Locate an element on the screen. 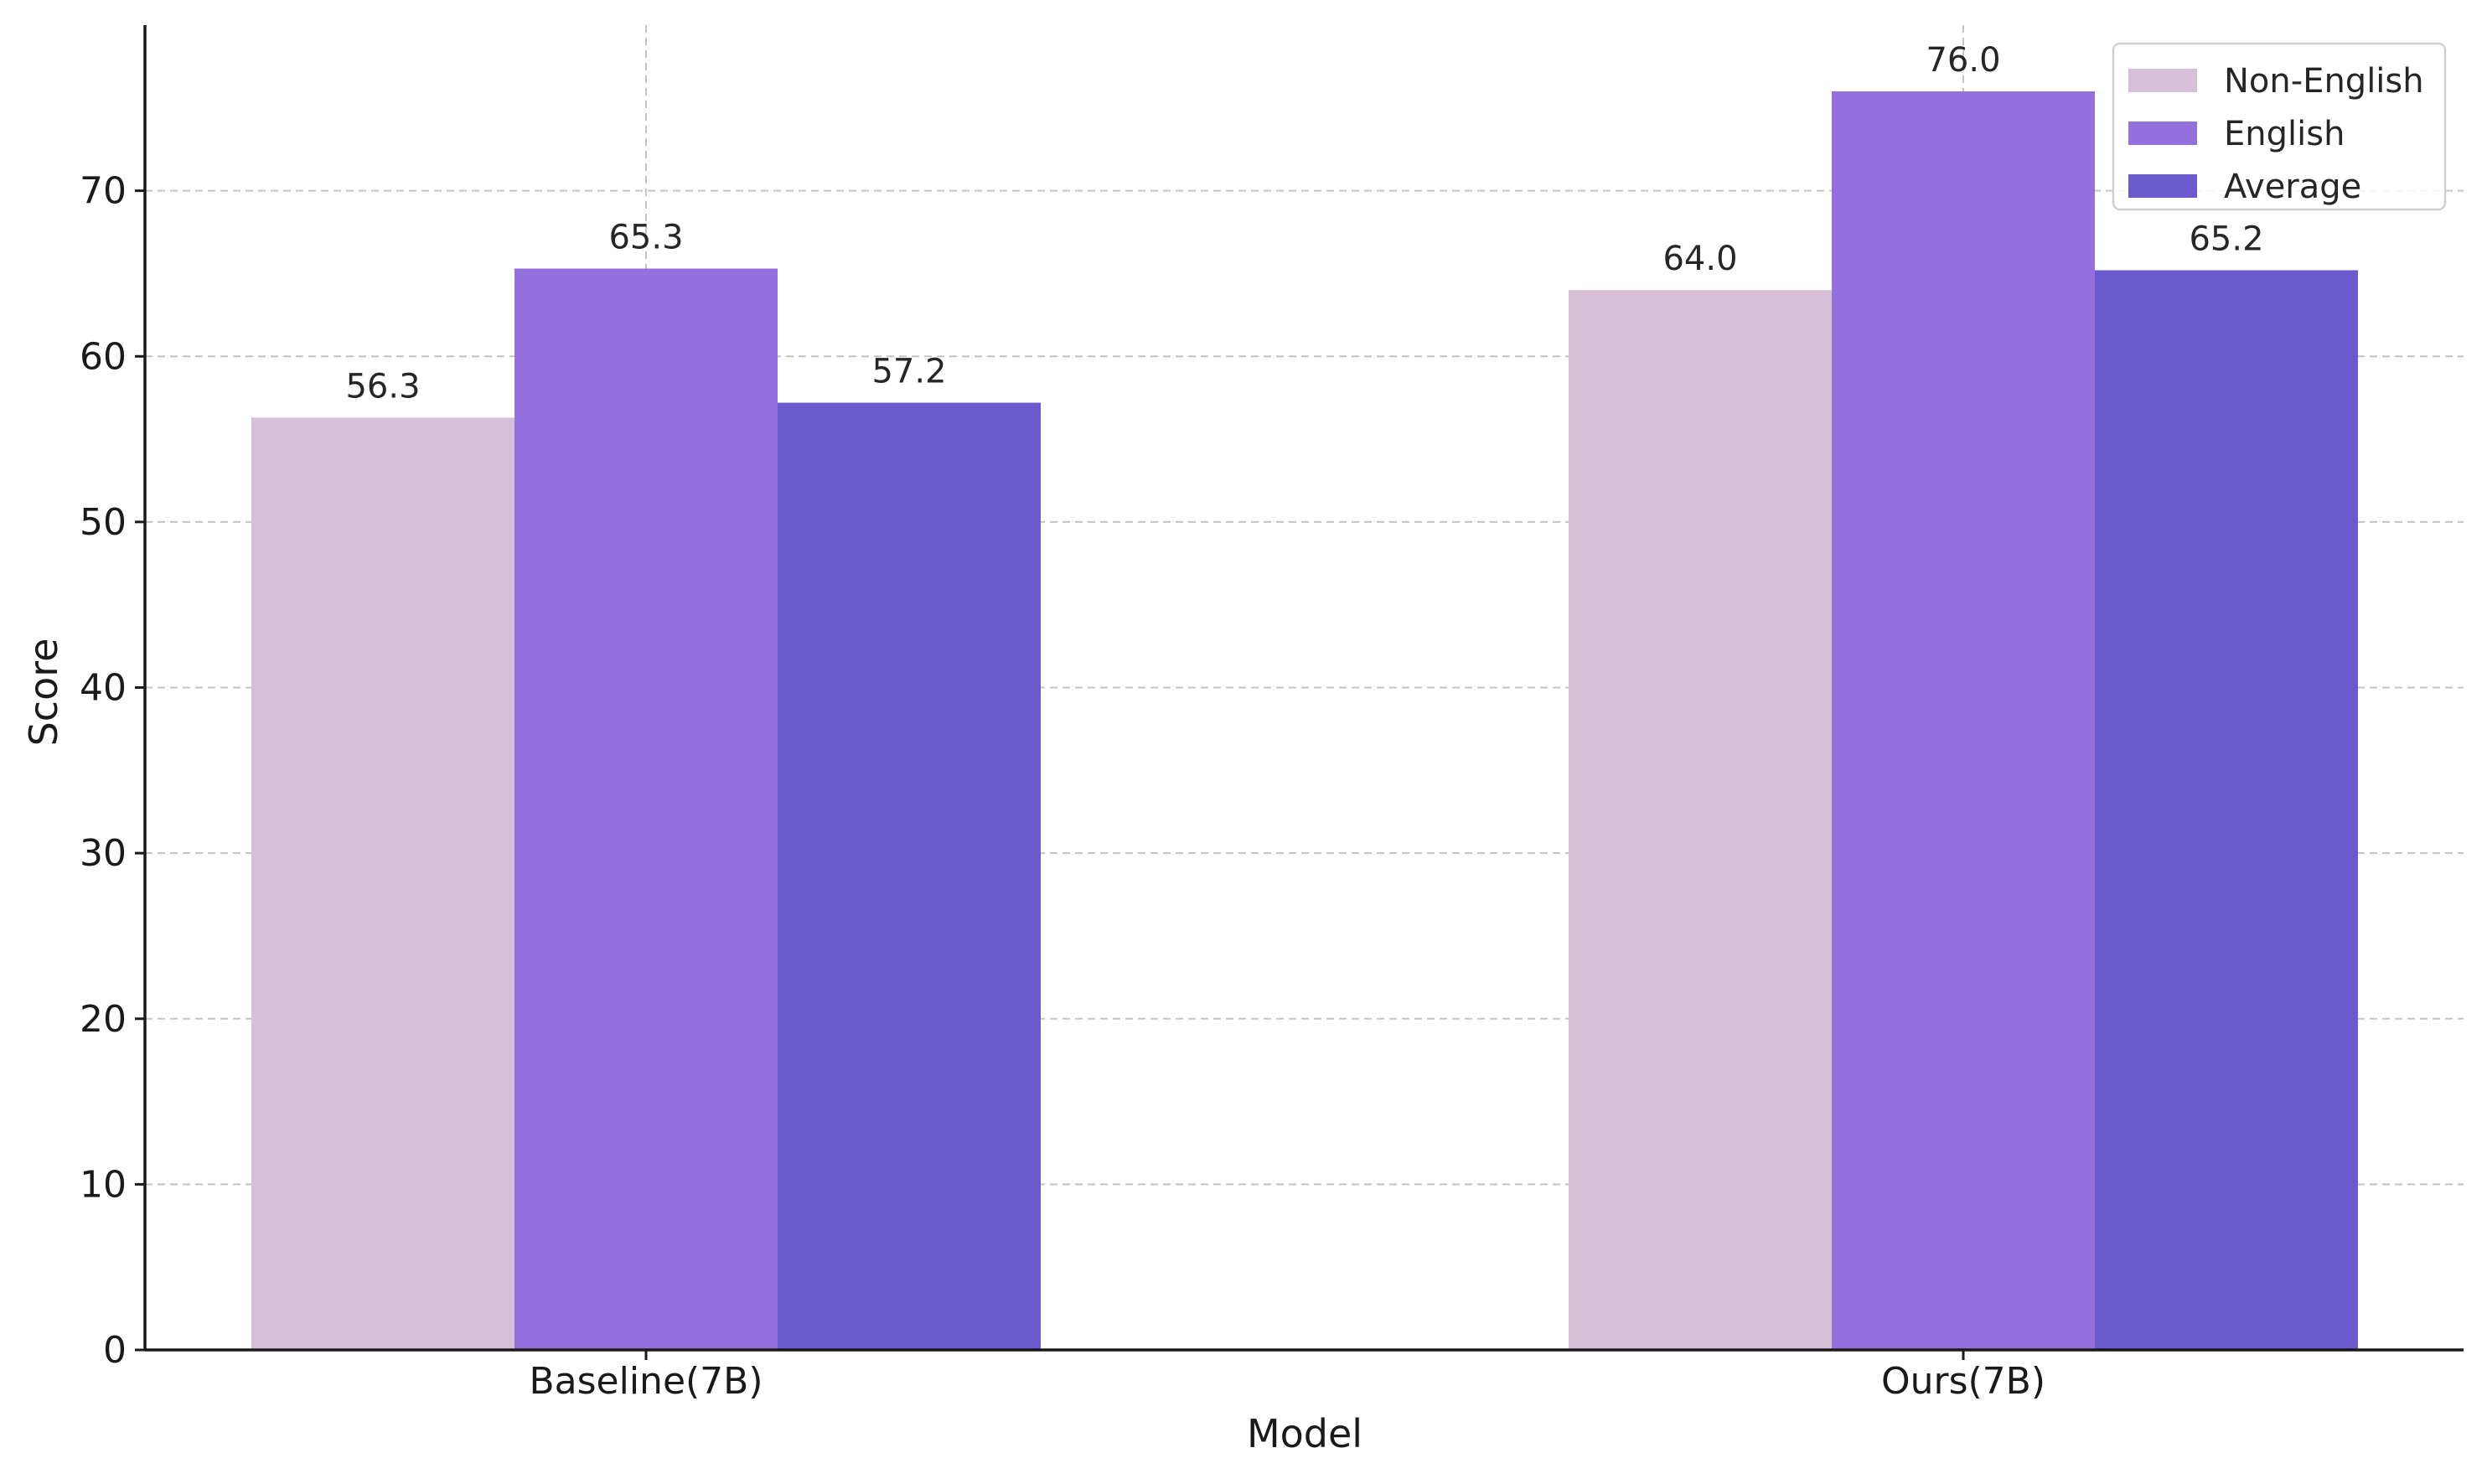 This screenshot has width=2487, height=1484. y-axis-ticks: 0 10 20 30 40 50 60 70 is located at coordinates (113, 771).